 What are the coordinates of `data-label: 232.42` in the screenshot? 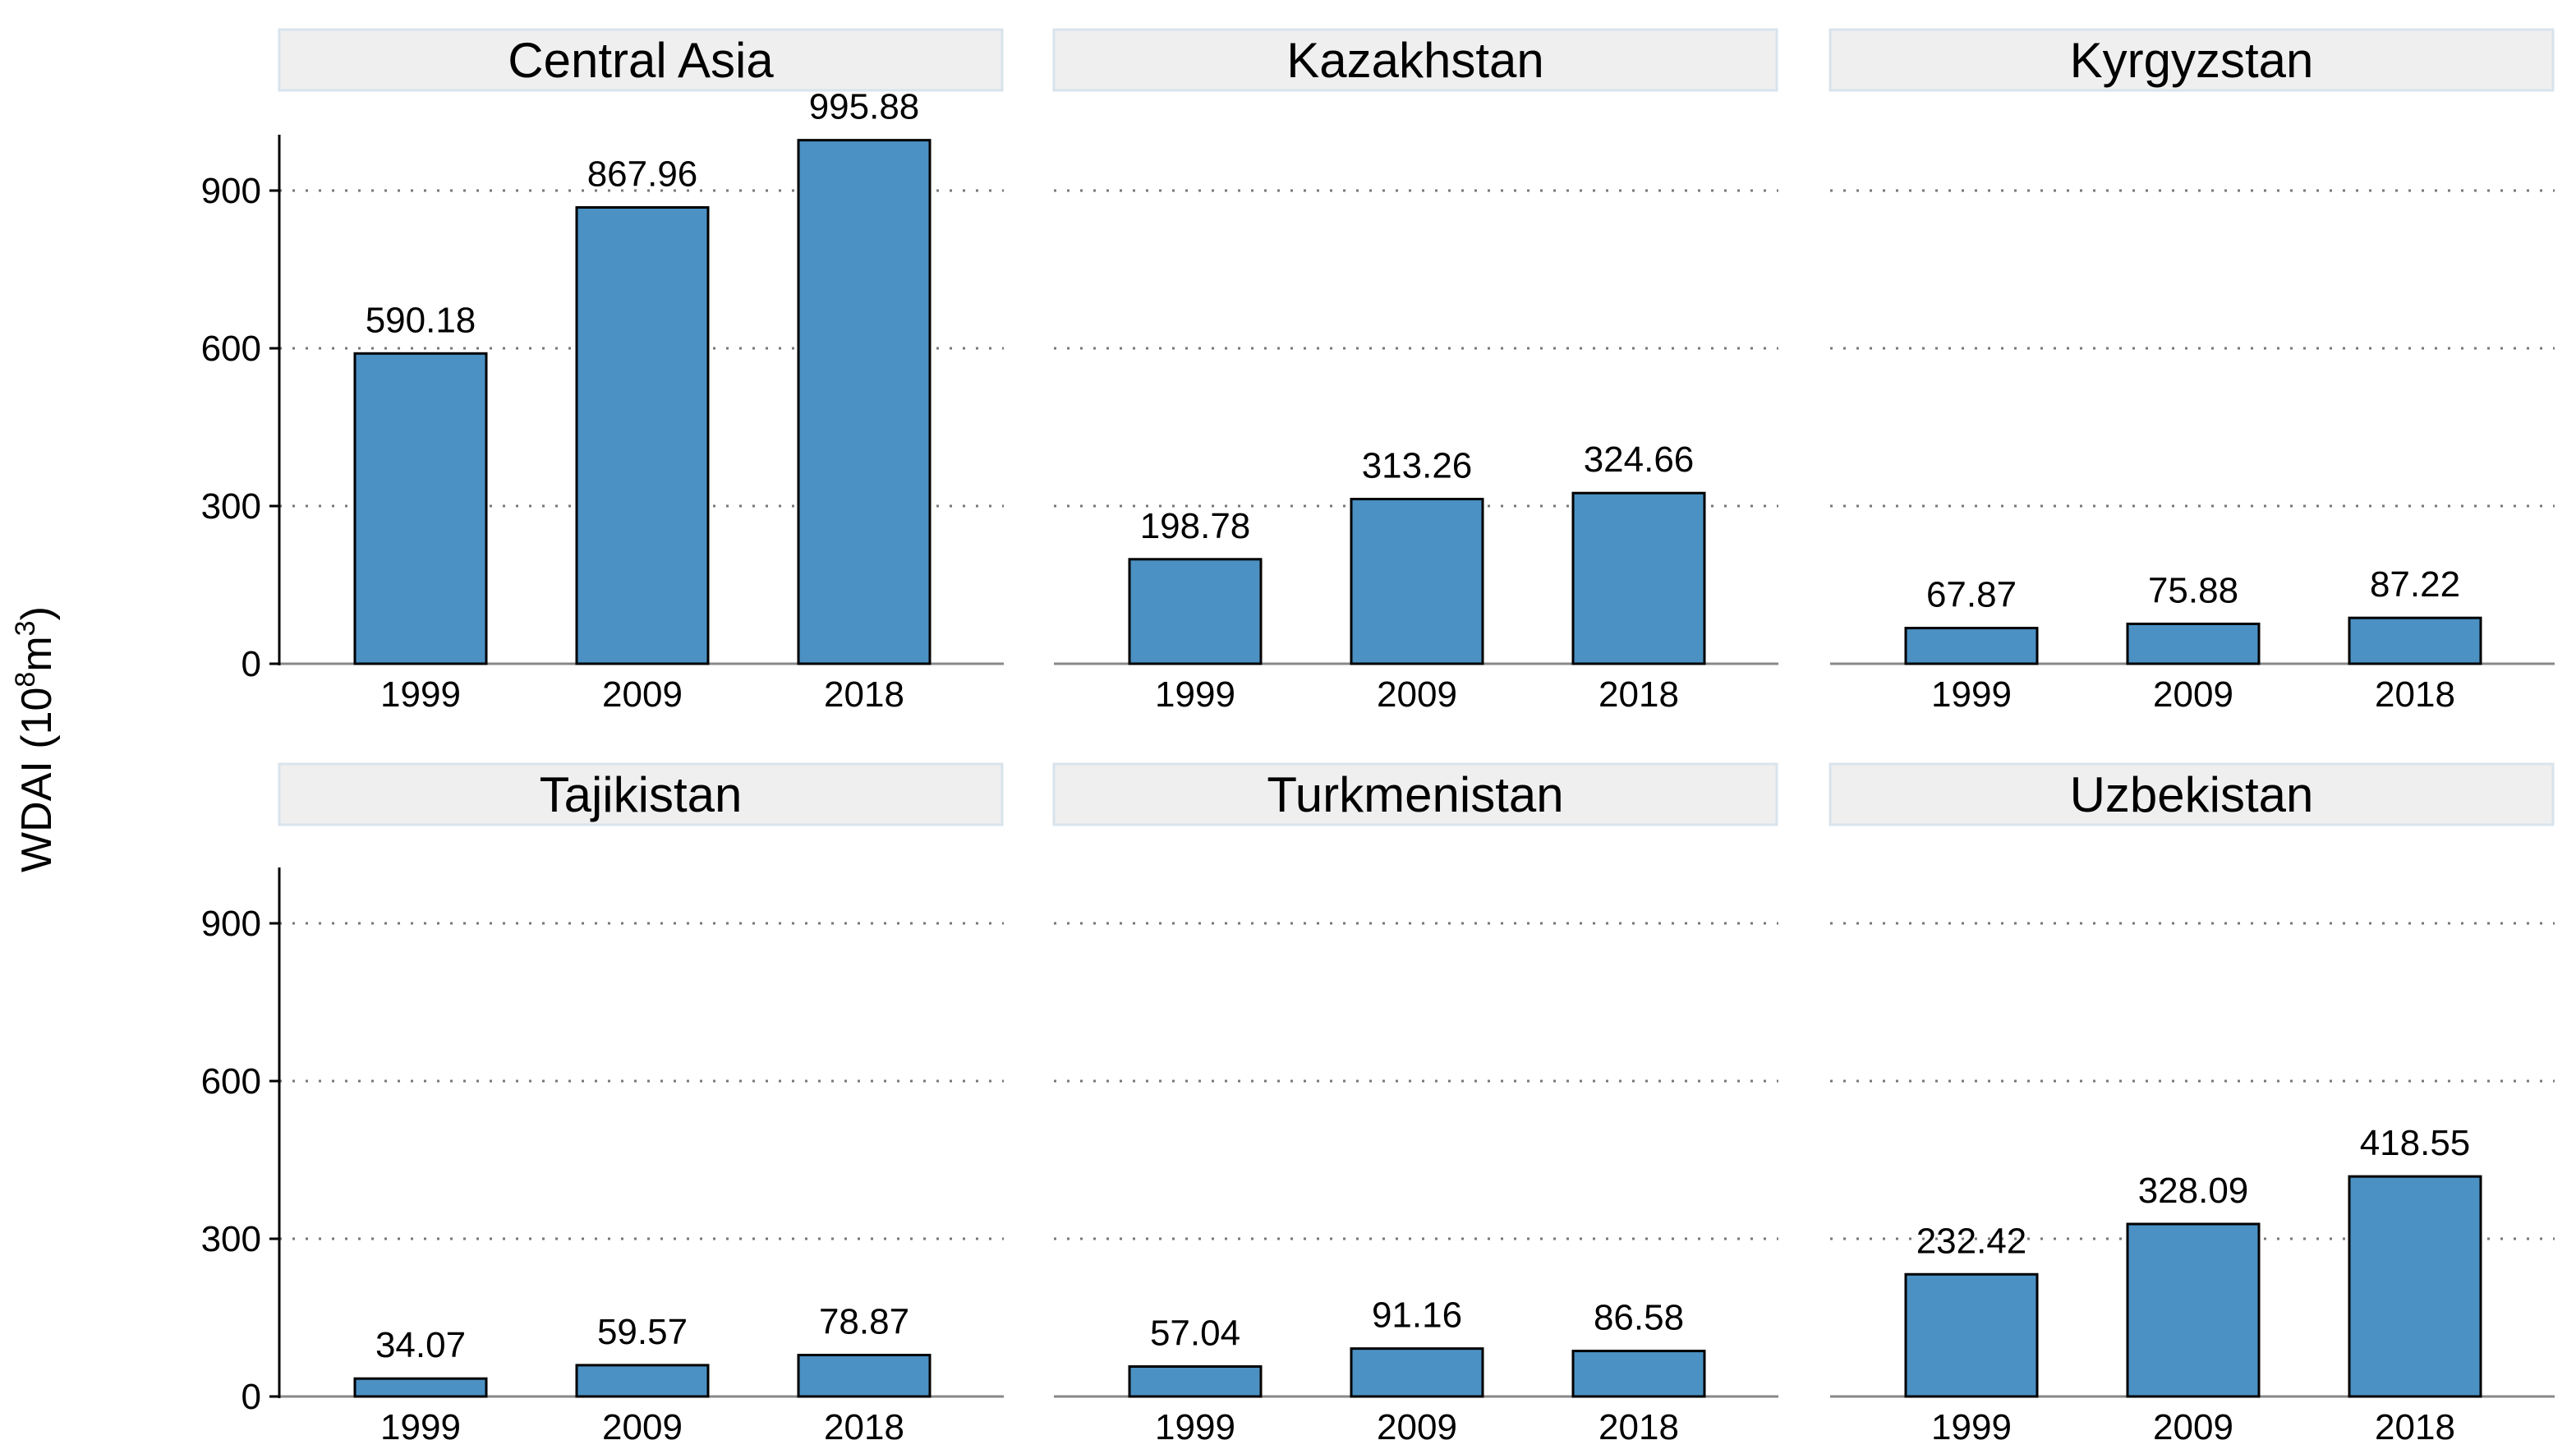 It's located at (1972, 1241).